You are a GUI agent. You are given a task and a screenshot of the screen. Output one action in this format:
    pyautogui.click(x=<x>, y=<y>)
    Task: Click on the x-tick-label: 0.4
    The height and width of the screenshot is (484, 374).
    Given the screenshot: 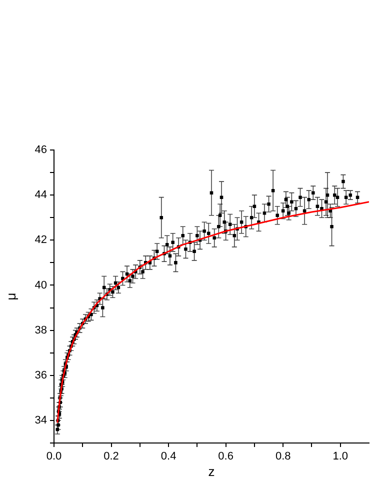 What is the action you would take?
    pyautogui.click(x=168, y=456)
    